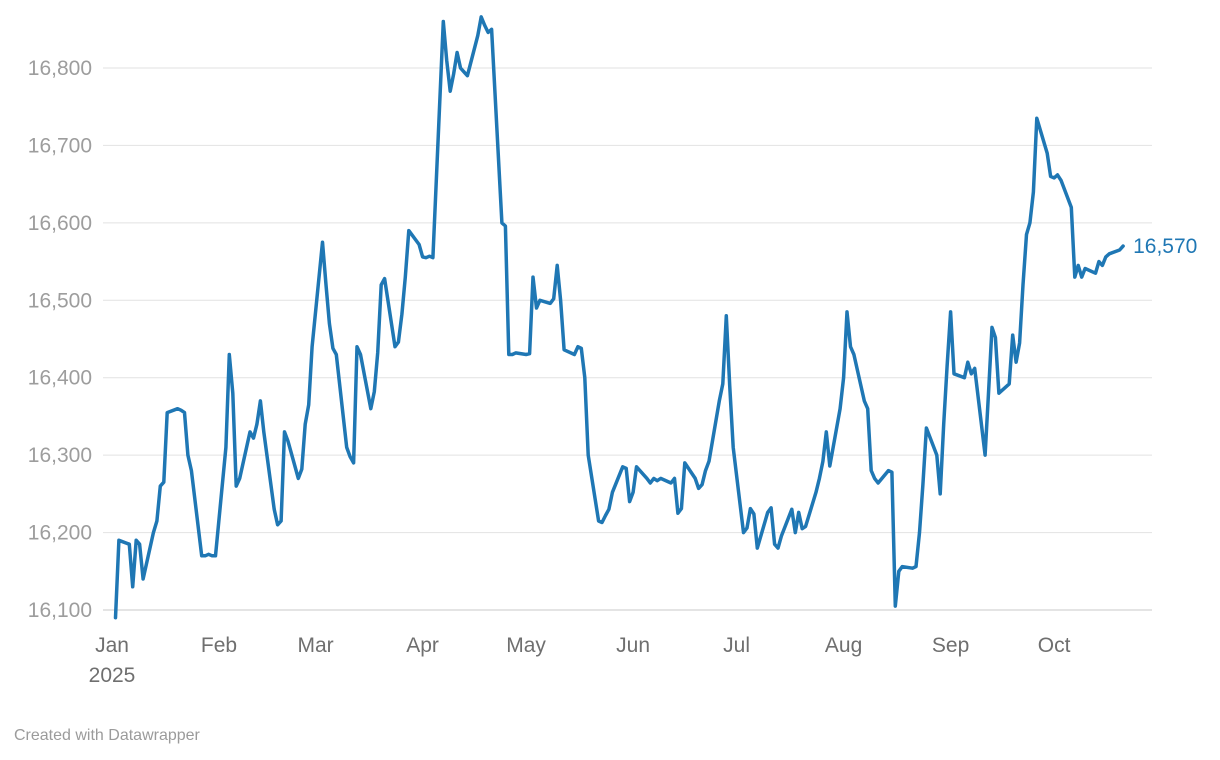 This screenshot has width=1220, height=760. Describe the element at coordinates (60, 145) in the screenshot. I see `y-axis-label: 16,700` at that location.